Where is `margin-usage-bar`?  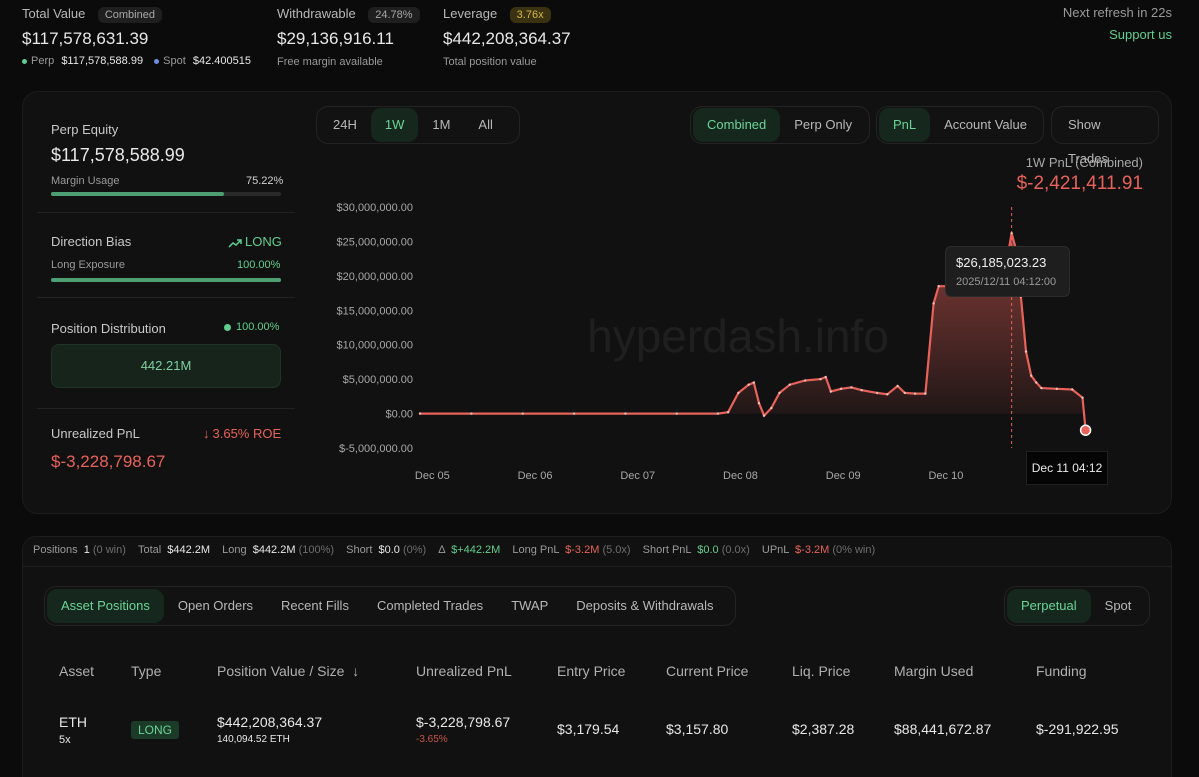
margin-usage-bar is located at coordinates (166, 194).